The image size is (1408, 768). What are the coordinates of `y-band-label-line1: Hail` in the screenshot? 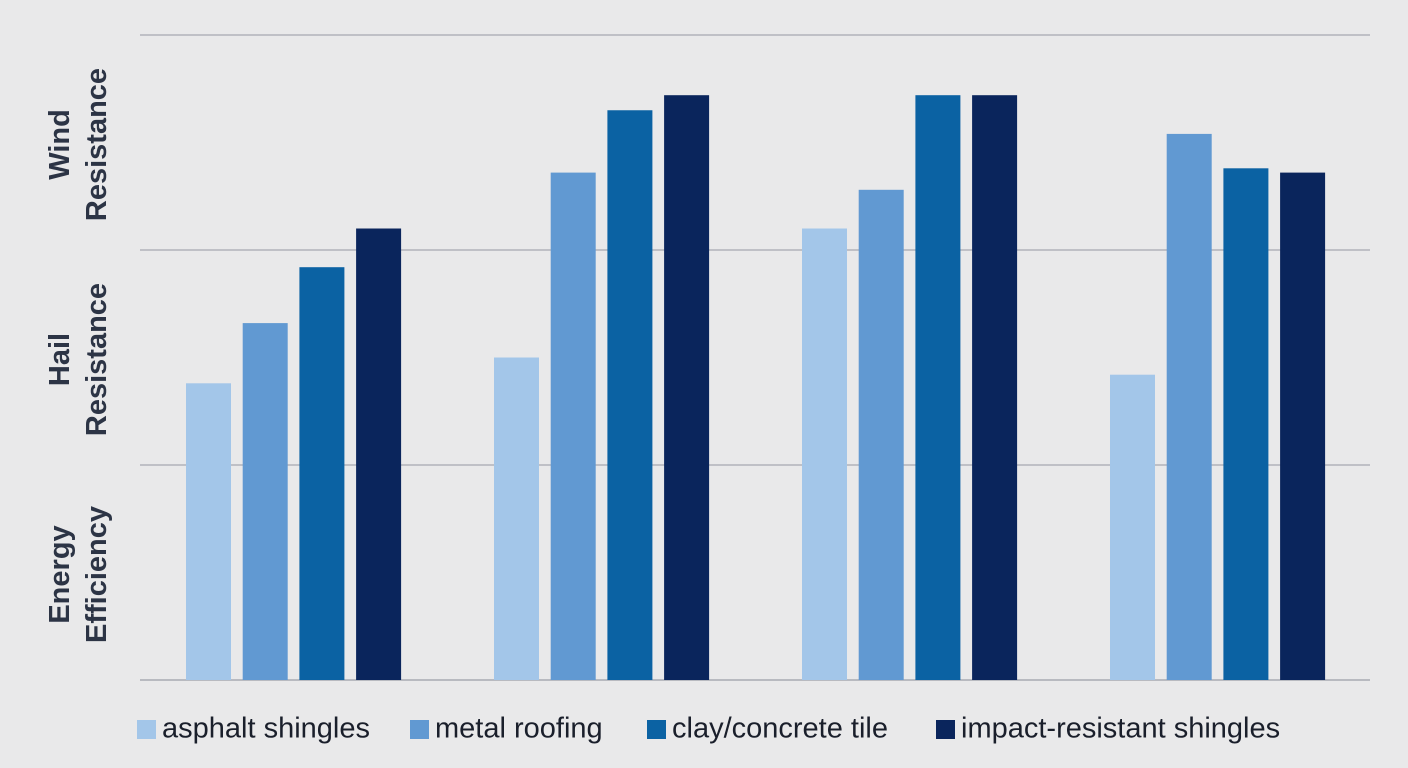 It's located at (60, 359).